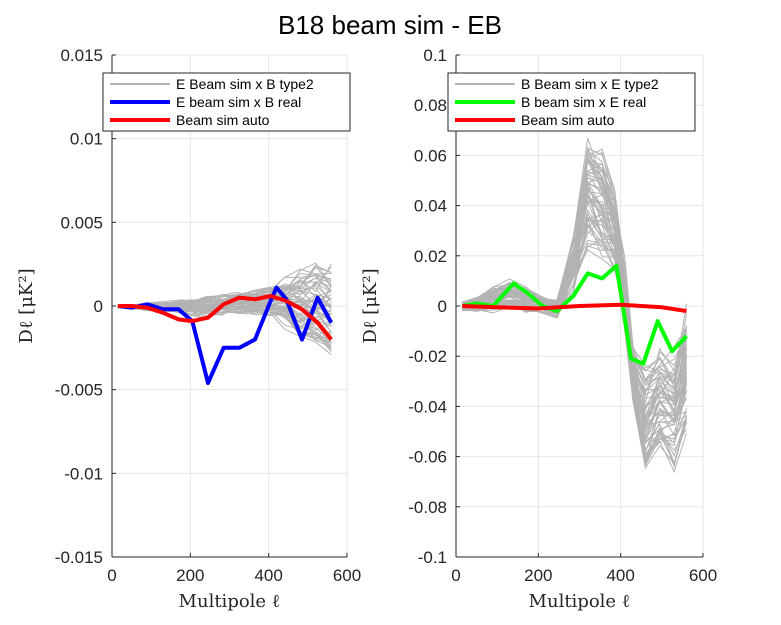 This screenshot has height=625, width=781. Describe the element at coordinates (583, 102) in the screenshot. I see `legend-label: B beam sim x E real` at that location.